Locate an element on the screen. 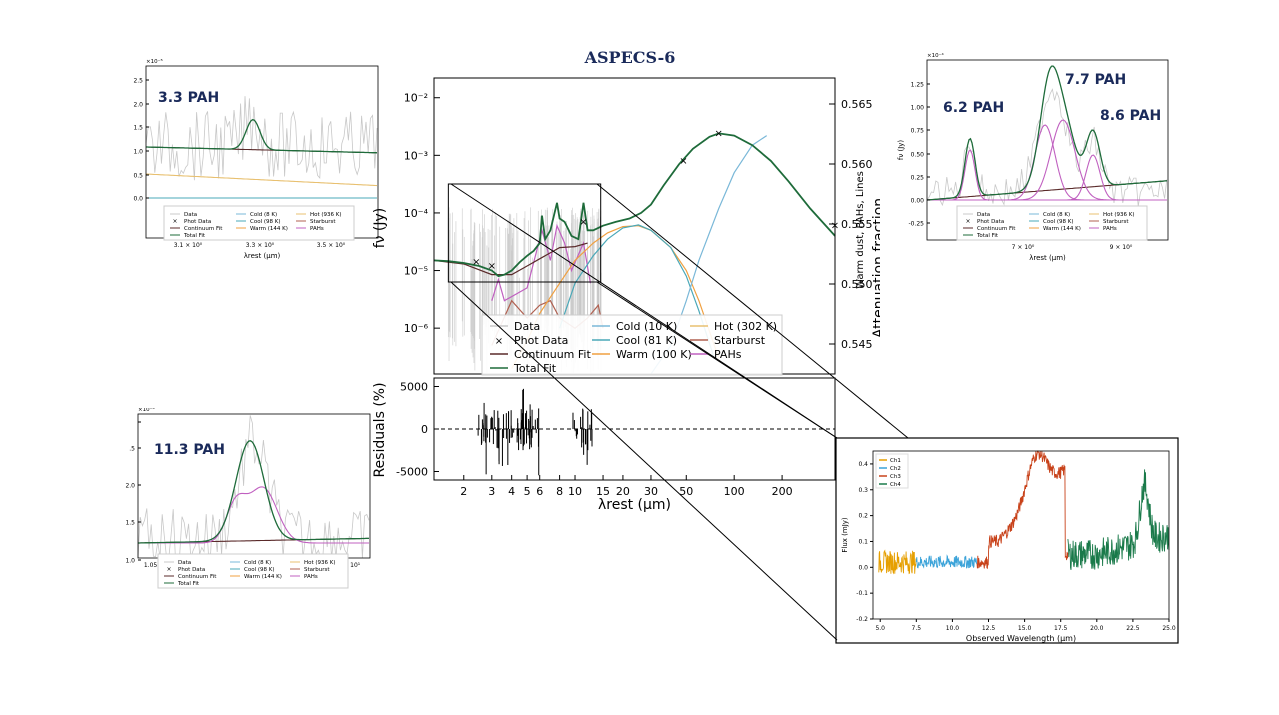 The height and width of the screenshot is (715, 1279). x-tick-label: 15 is located at coordinates (603, 491).